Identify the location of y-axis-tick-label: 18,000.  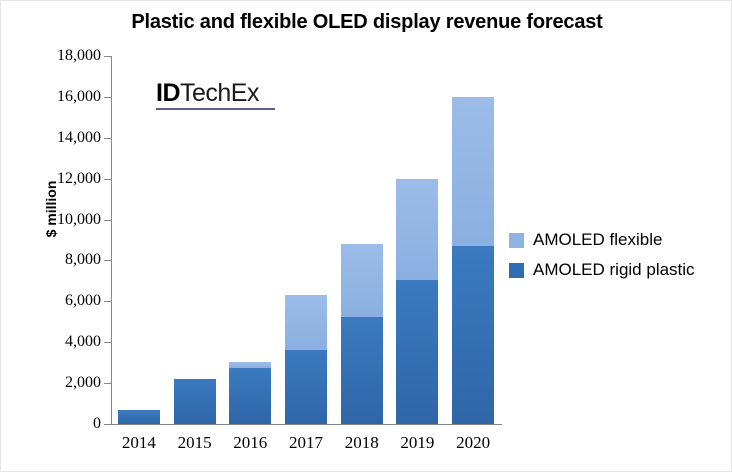
(79, 55).